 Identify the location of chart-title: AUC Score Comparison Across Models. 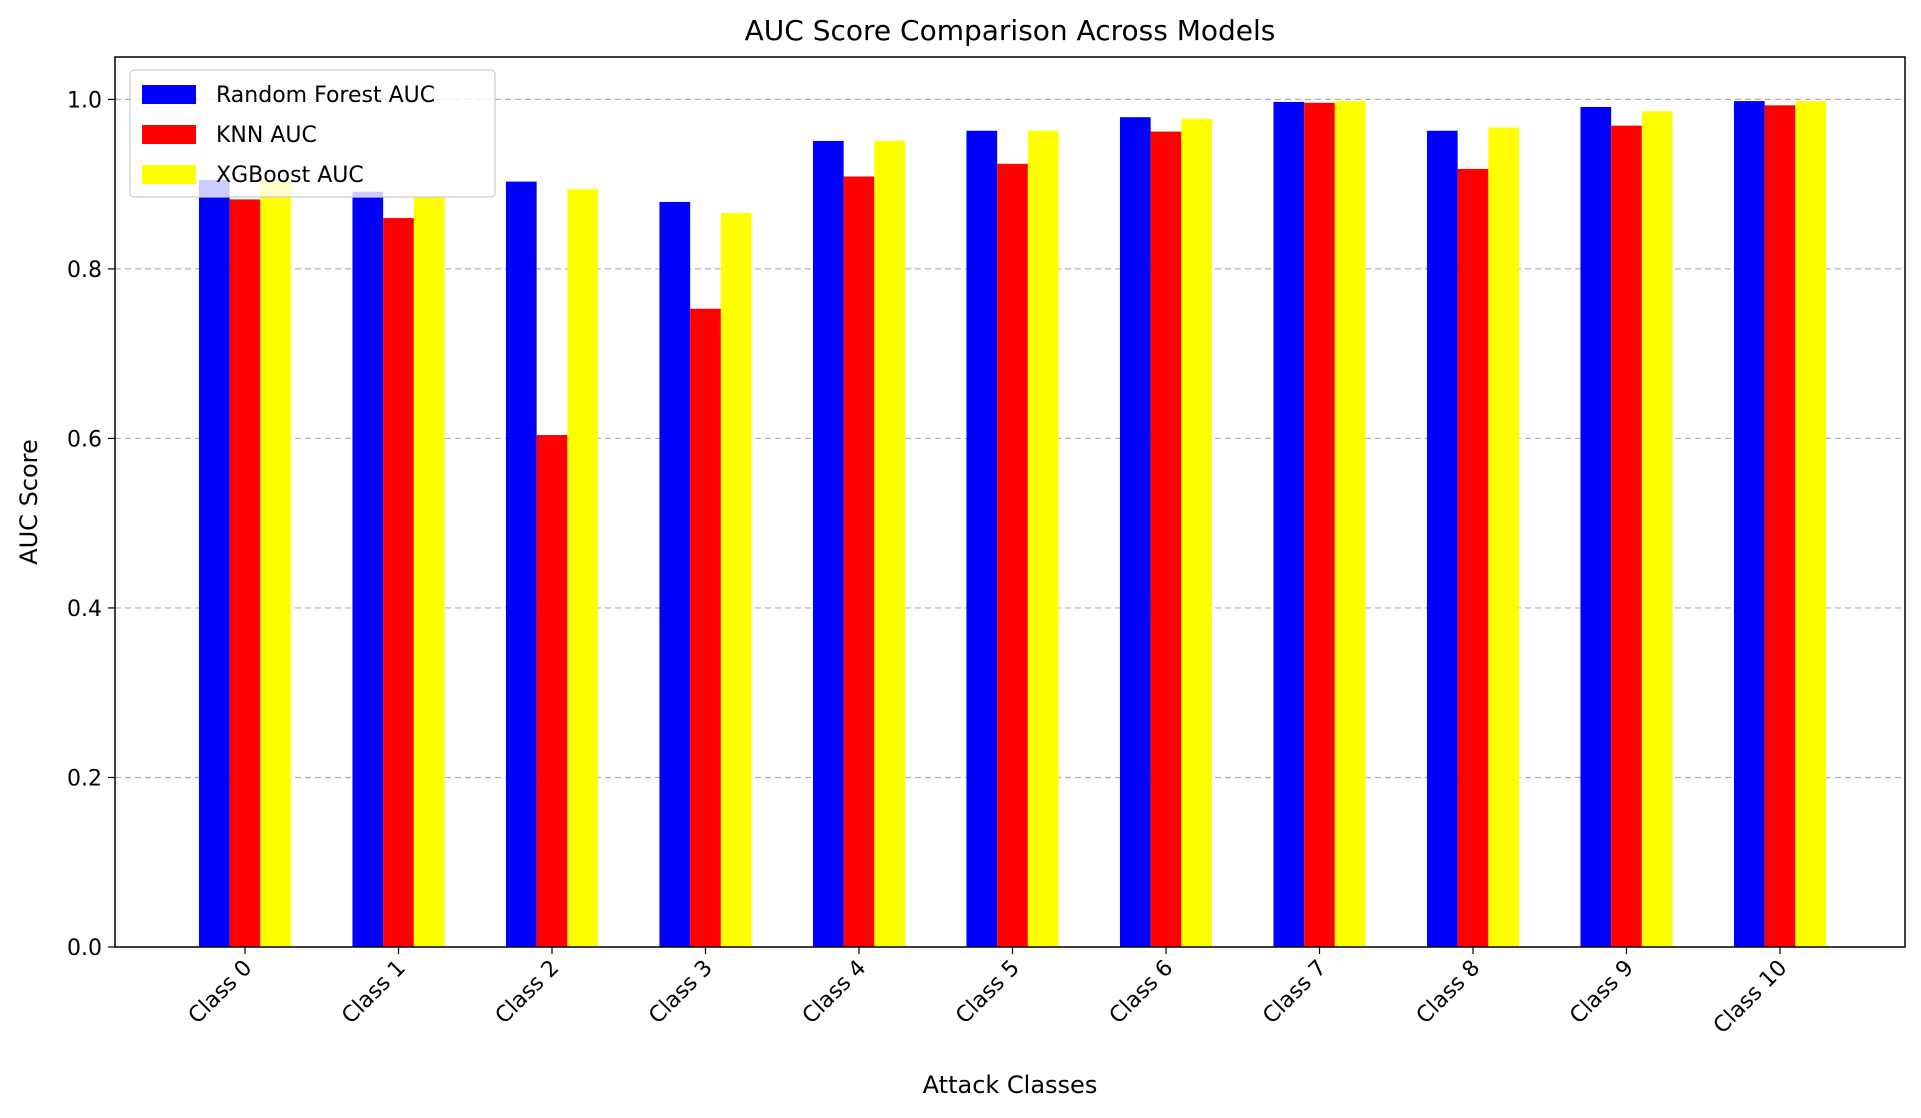
(1010, 30).